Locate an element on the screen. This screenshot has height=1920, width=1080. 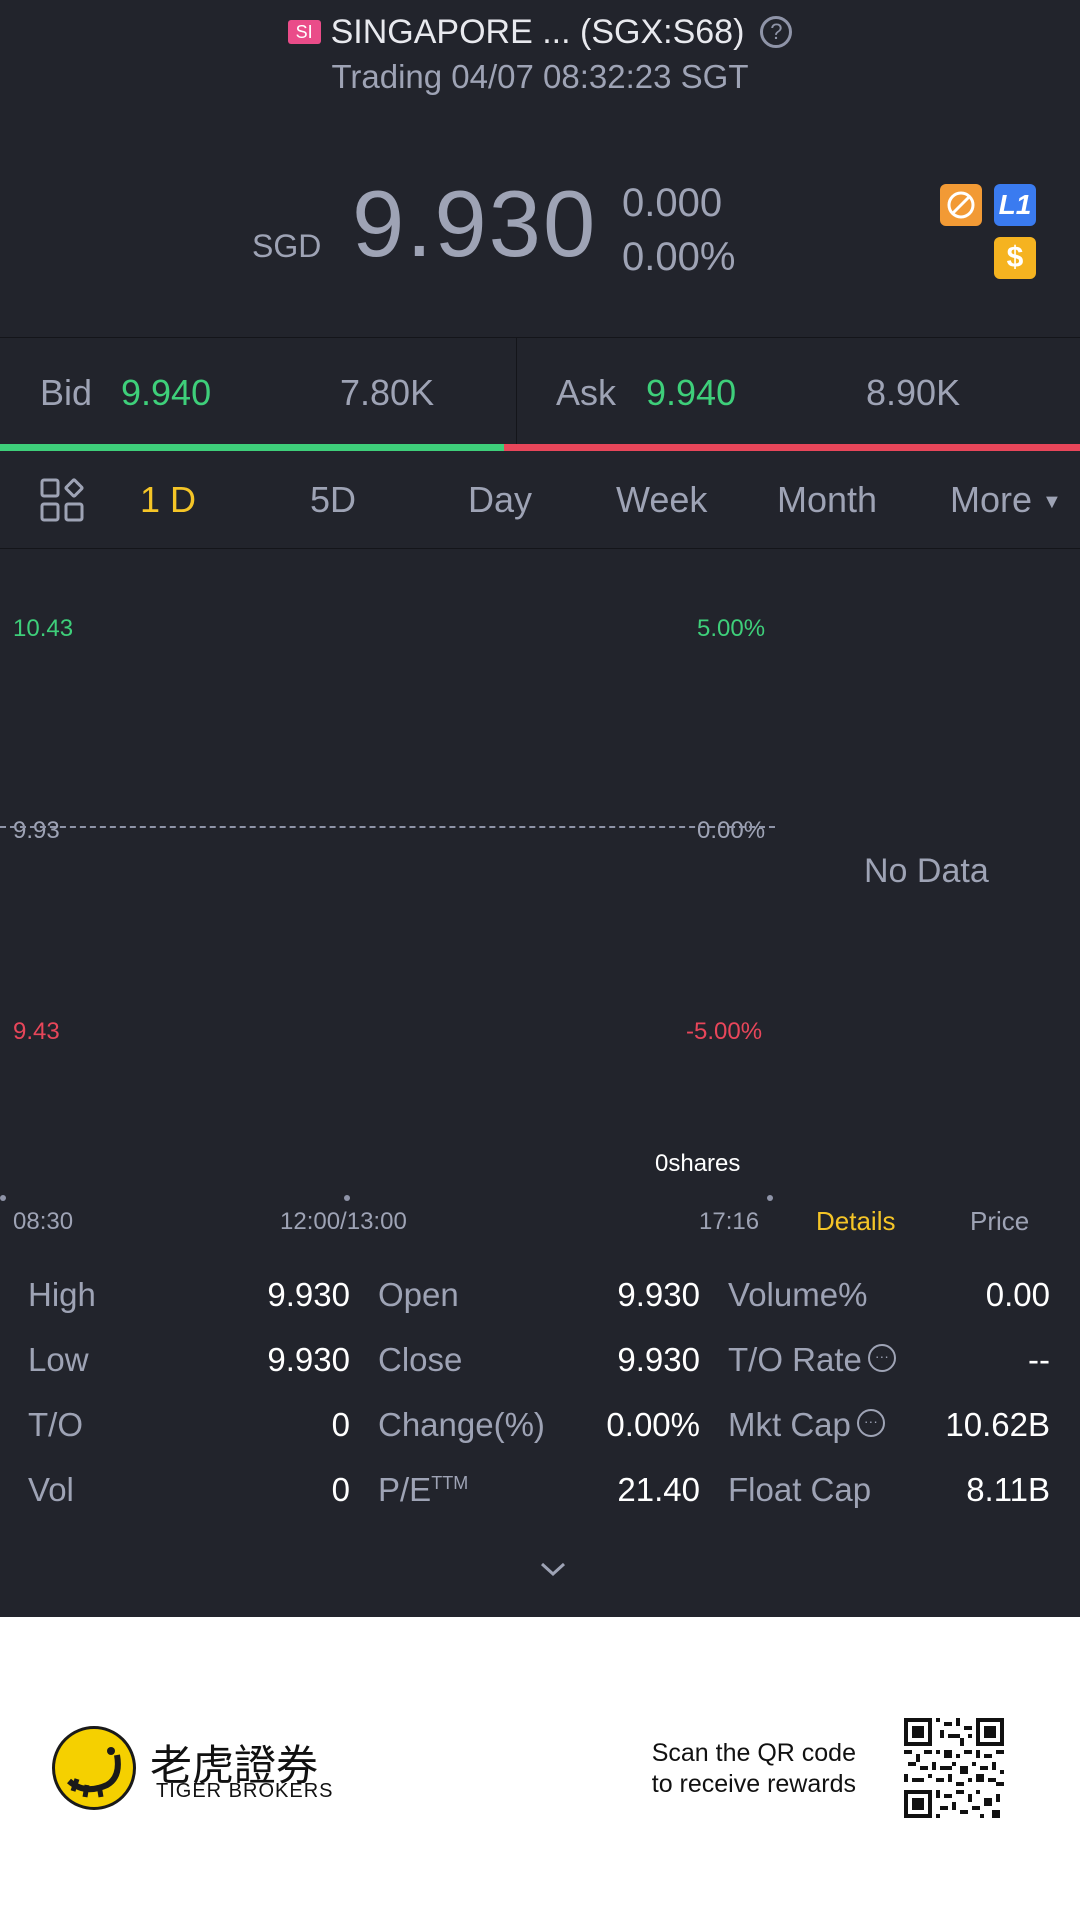
brand-name-cn: 老虎證券 is located at coordinates (234, 1765).